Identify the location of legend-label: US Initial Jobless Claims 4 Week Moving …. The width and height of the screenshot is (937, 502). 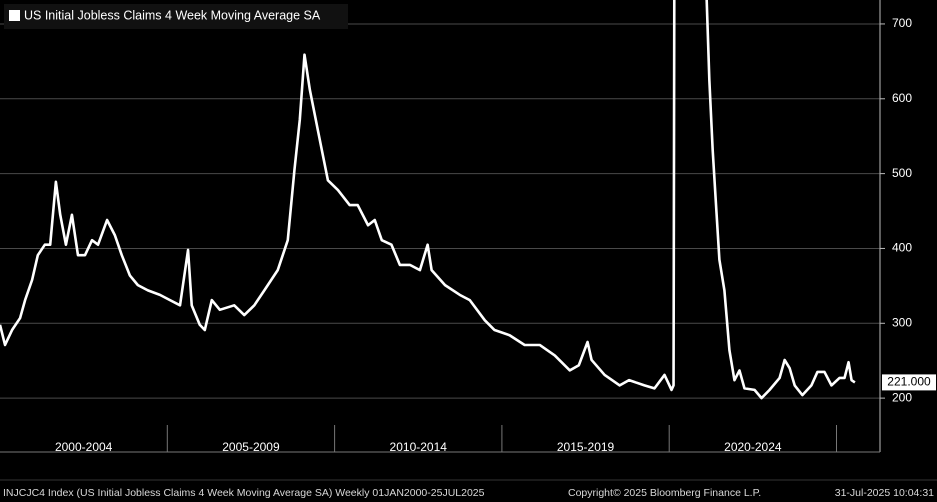
(172, 15).